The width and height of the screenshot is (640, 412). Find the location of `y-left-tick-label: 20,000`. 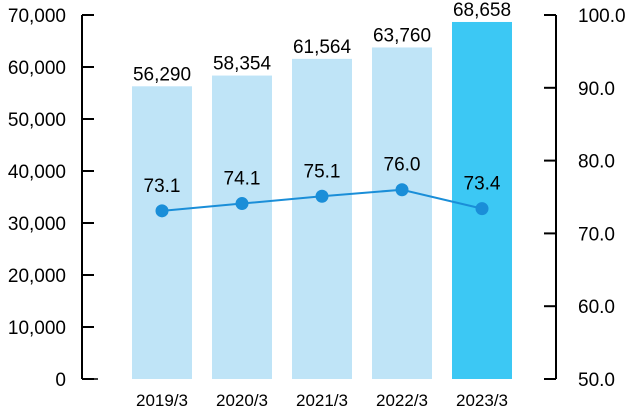

y-left-tick-label: 20,000 is located at coordinates (37, 276).